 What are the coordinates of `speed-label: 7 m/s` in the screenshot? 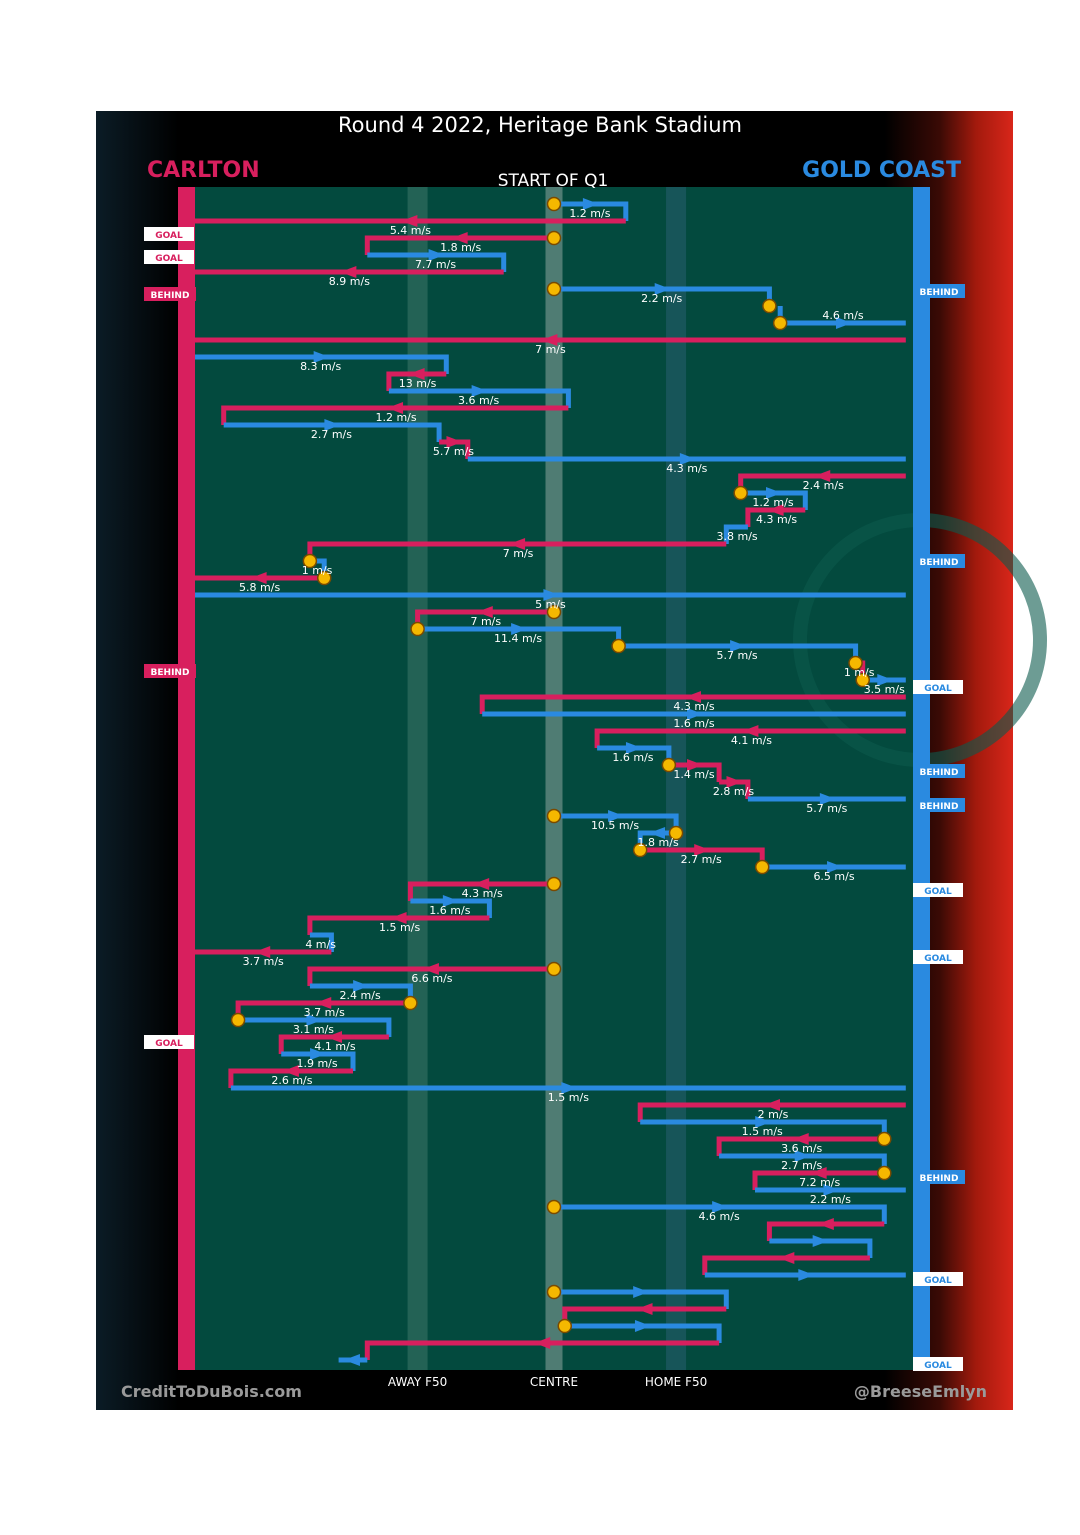 It's located at (550, 349).